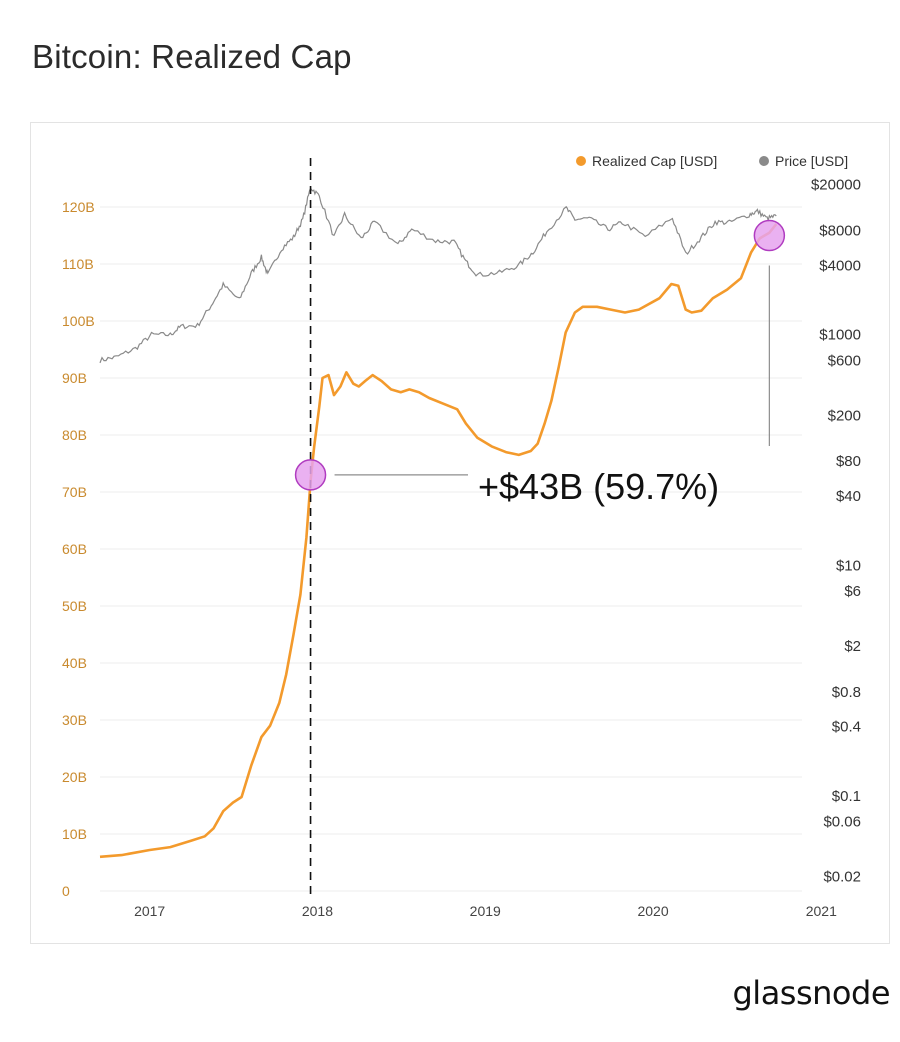 The width and height of the screenshot is (900, 1042). I want to click on right-axis-tick-label: $40, so click(848, 496).